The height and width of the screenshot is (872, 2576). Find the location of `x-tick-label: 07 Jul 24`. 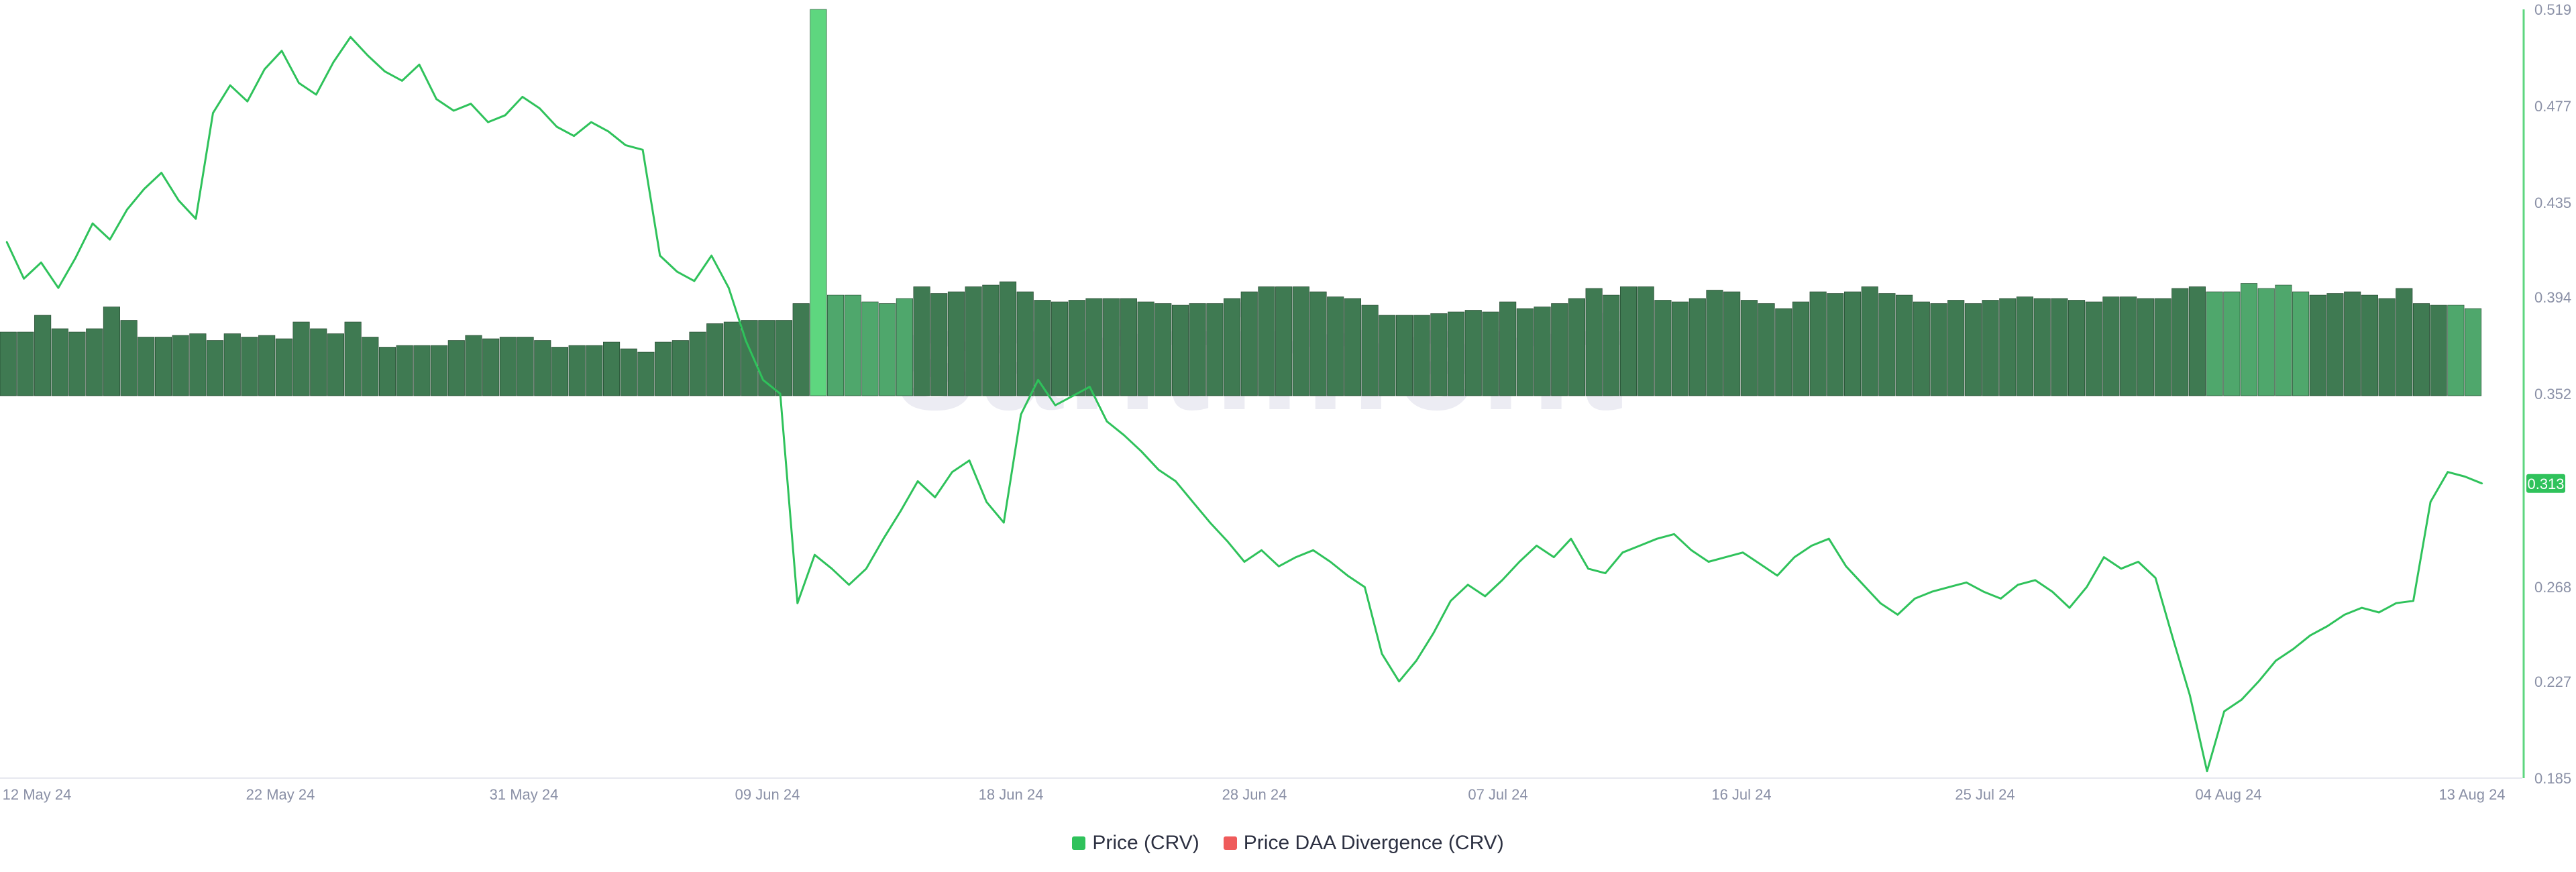

x-tick-label: 07 Jul 24 is located at coordinates (1497, 795).